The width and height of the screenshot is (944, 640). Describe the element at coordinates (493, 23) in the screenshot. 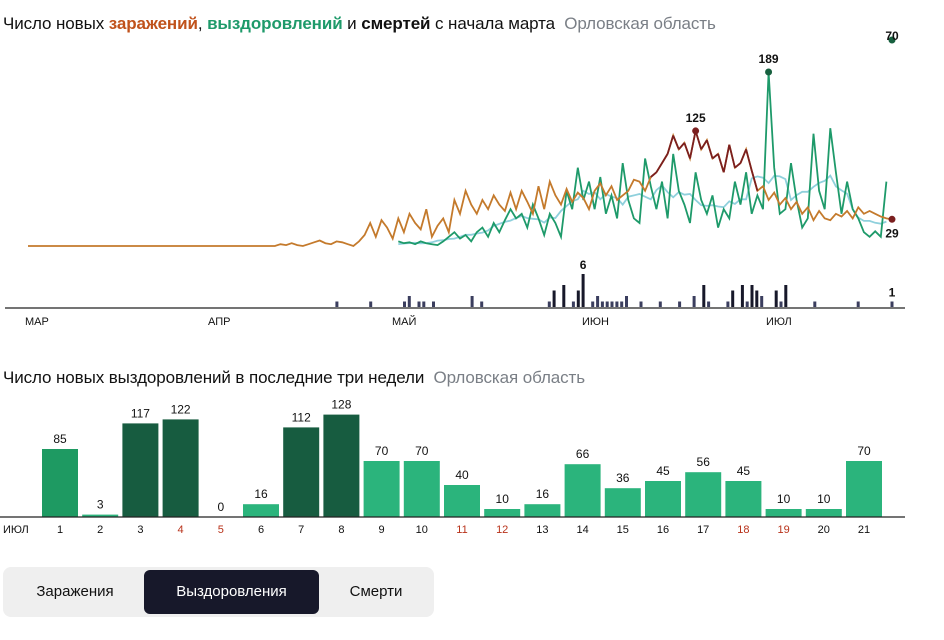

I see `title-text: с начала марта` at that location.